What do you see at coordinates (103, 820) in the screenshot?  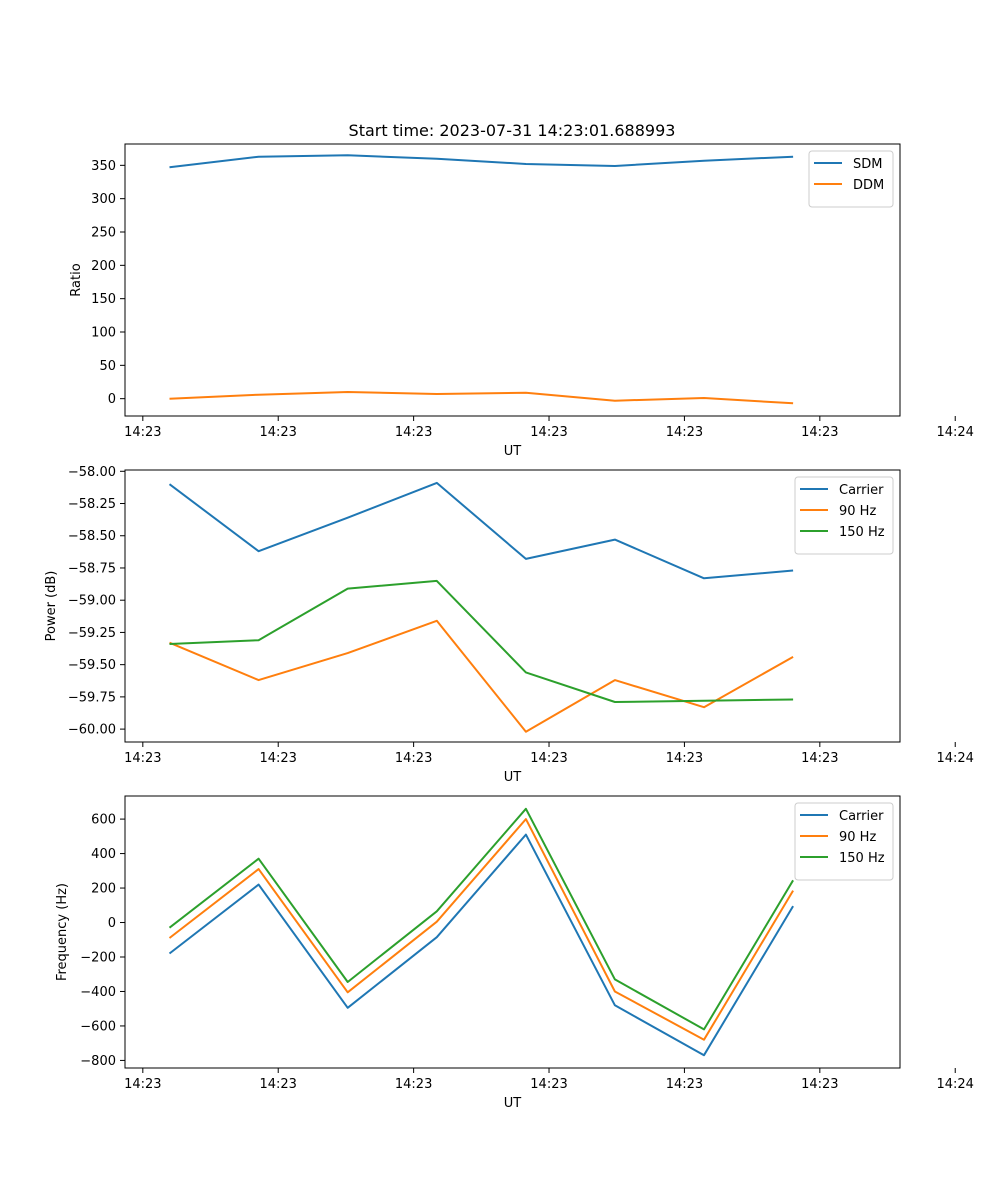 I see `y-tick-label: 600` at bounding box center [103, 820].